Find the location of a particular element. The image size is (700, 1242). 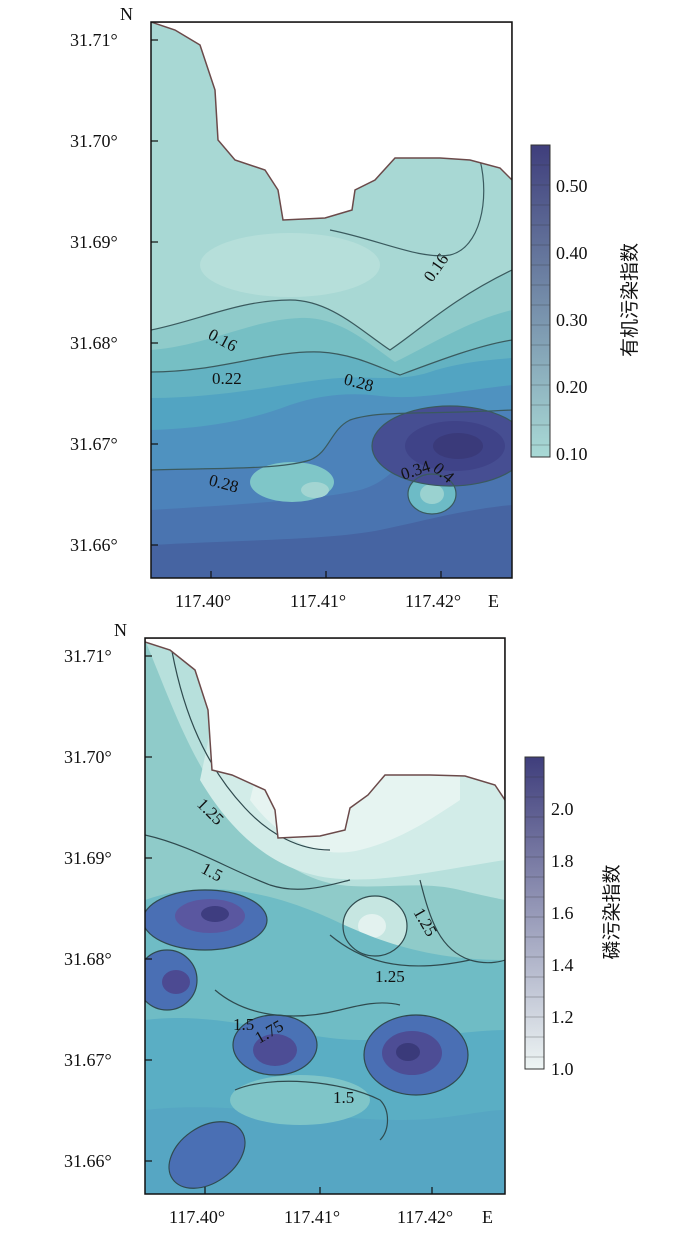

organic-colorbar-tick: 0.30 is located at coordinates (572, 320).